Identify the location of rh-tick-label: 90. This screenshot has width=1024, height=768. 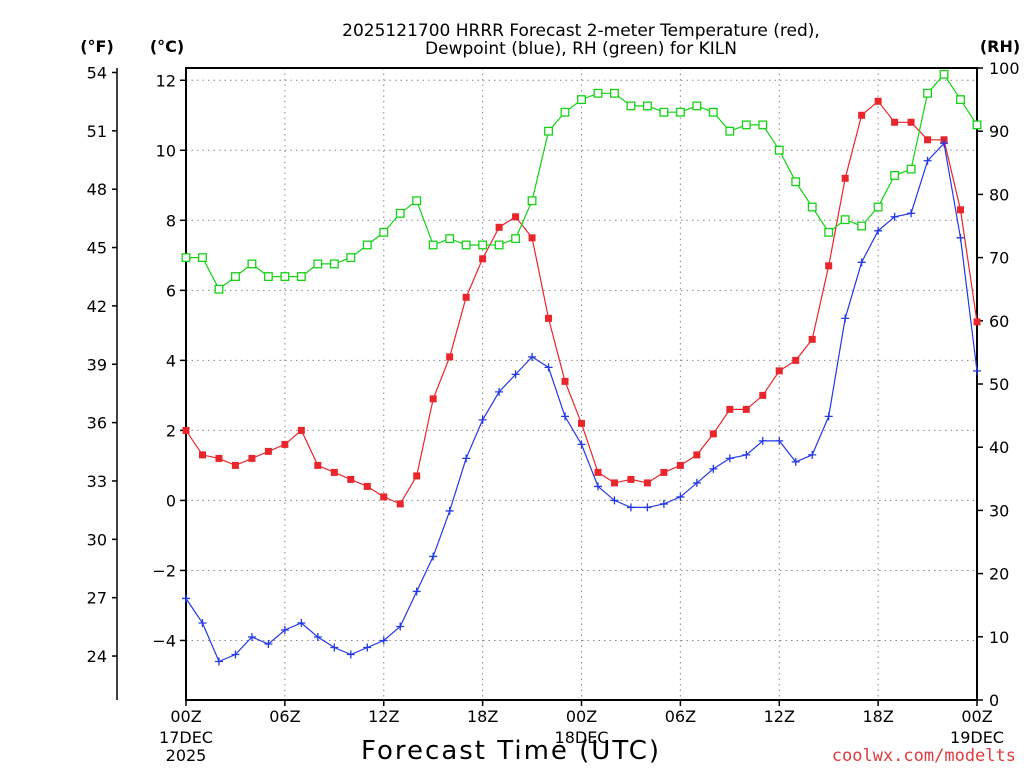
(999, 131).